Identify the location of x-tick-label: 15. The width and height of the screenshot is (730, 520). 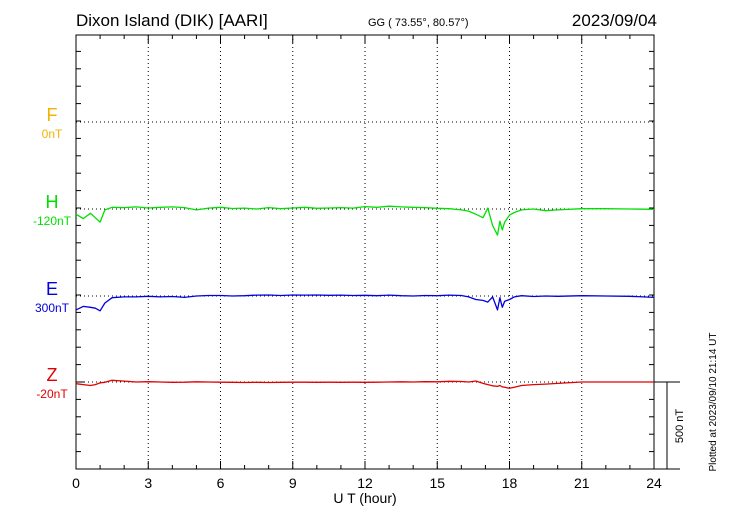
(437, 483).